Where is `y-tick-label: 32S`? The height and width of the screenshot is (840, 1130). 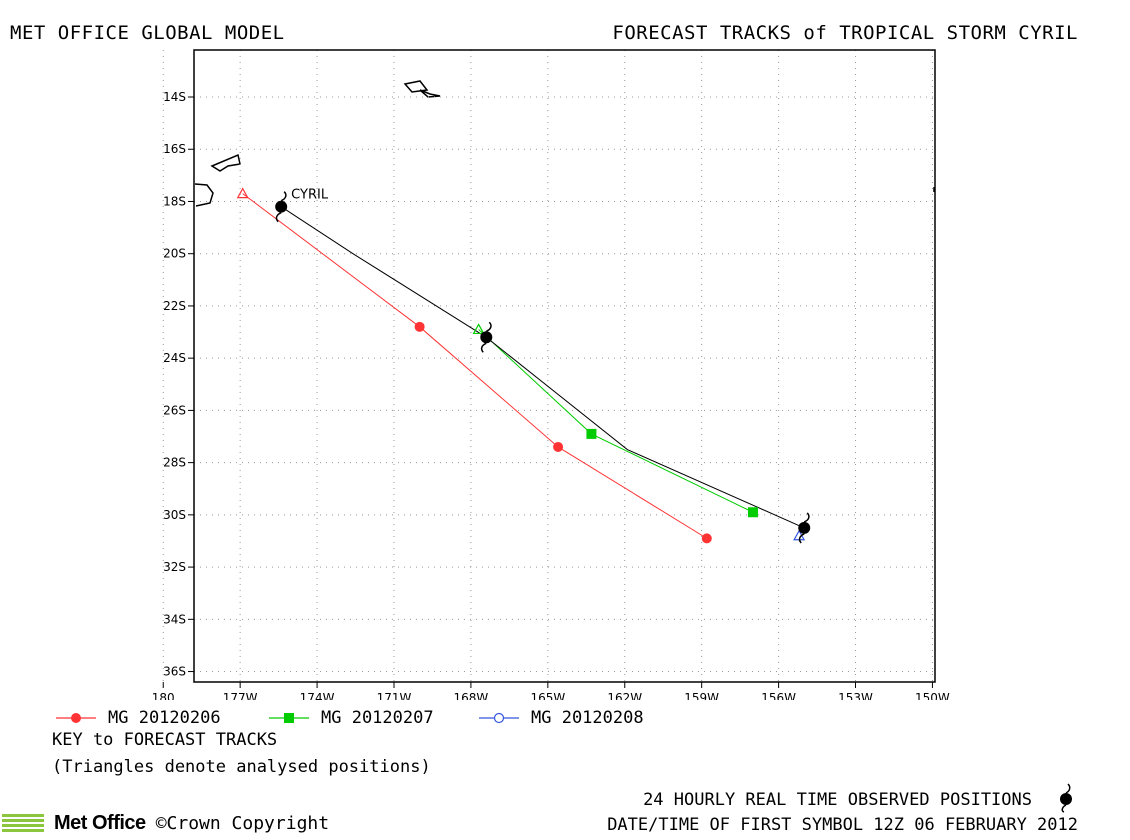 y-tick-label: 32S is located at coordinates (174, 567).